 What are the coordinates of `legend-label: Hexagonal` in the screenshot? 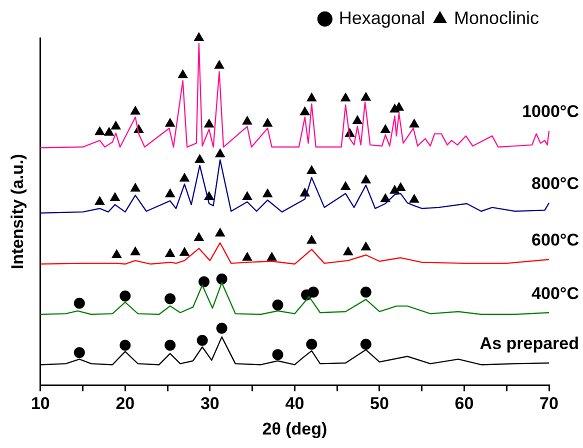 It's located at (381, 18).